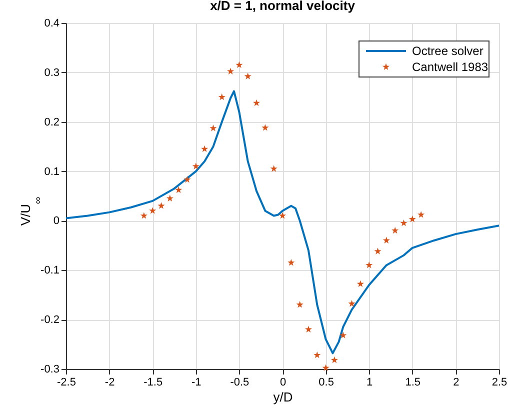 Image resolution: width=510 pixels, height=415 pixels. Describe the element at coordinates (369, 382) in the screenshot. I see `x-tick-label: 1` at that location.